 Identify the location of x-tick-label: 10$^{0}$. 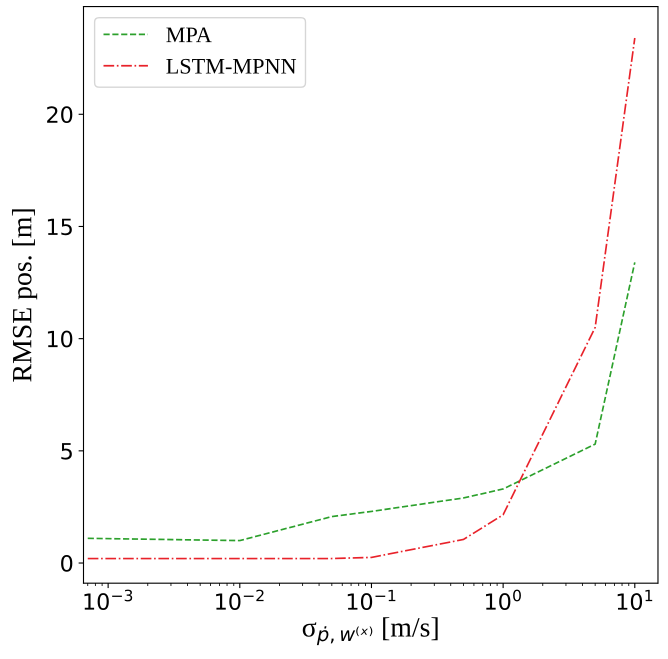
(503, 600).